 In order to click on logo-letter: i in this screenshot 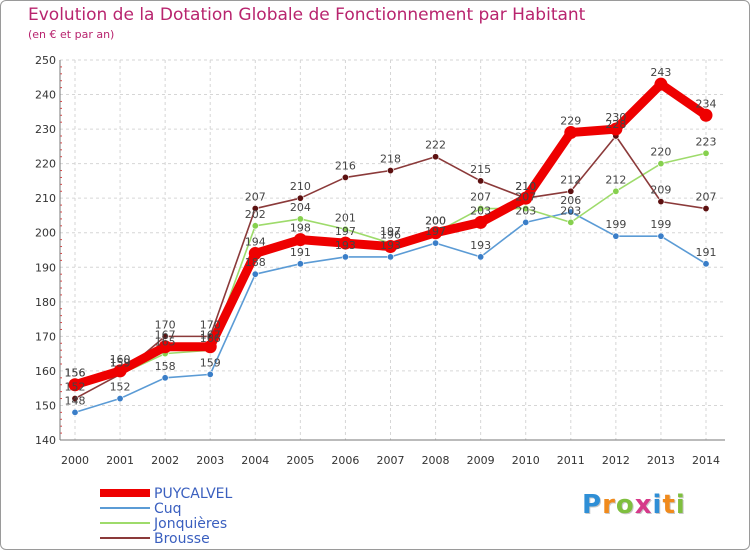, I will do `click(657, 505)`.